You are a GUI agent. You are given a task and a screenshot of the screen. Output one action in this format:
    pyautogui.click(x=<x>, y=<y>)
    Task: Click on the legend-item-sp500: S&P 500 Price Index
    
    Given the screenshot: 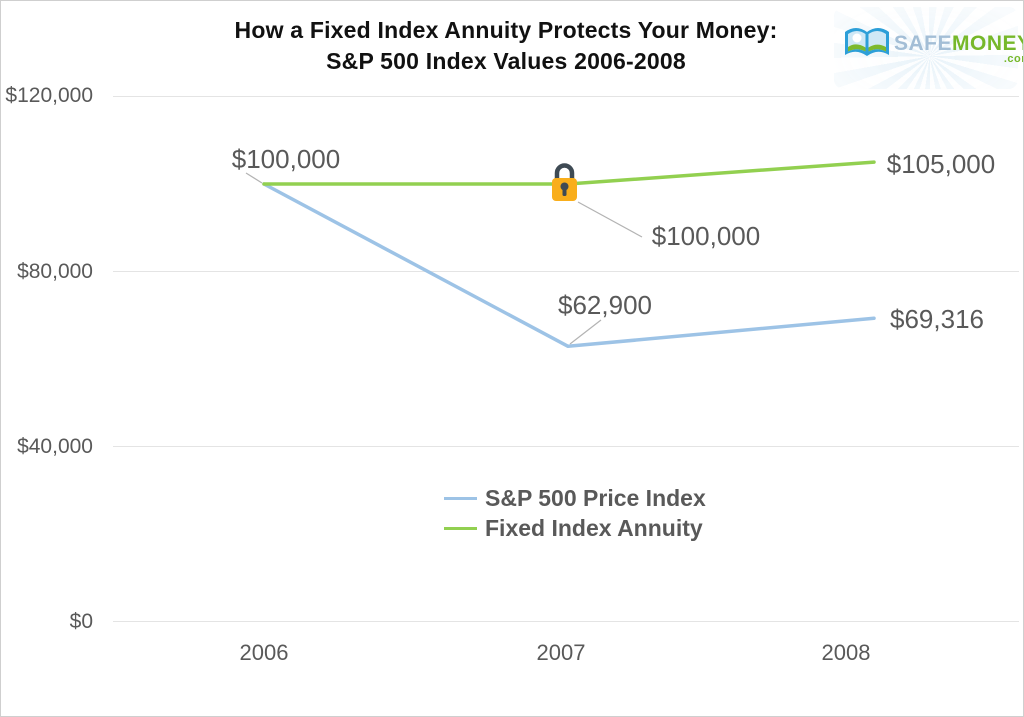 What is the action you would take?
    pyautogui.click(x=575, y=498)
    